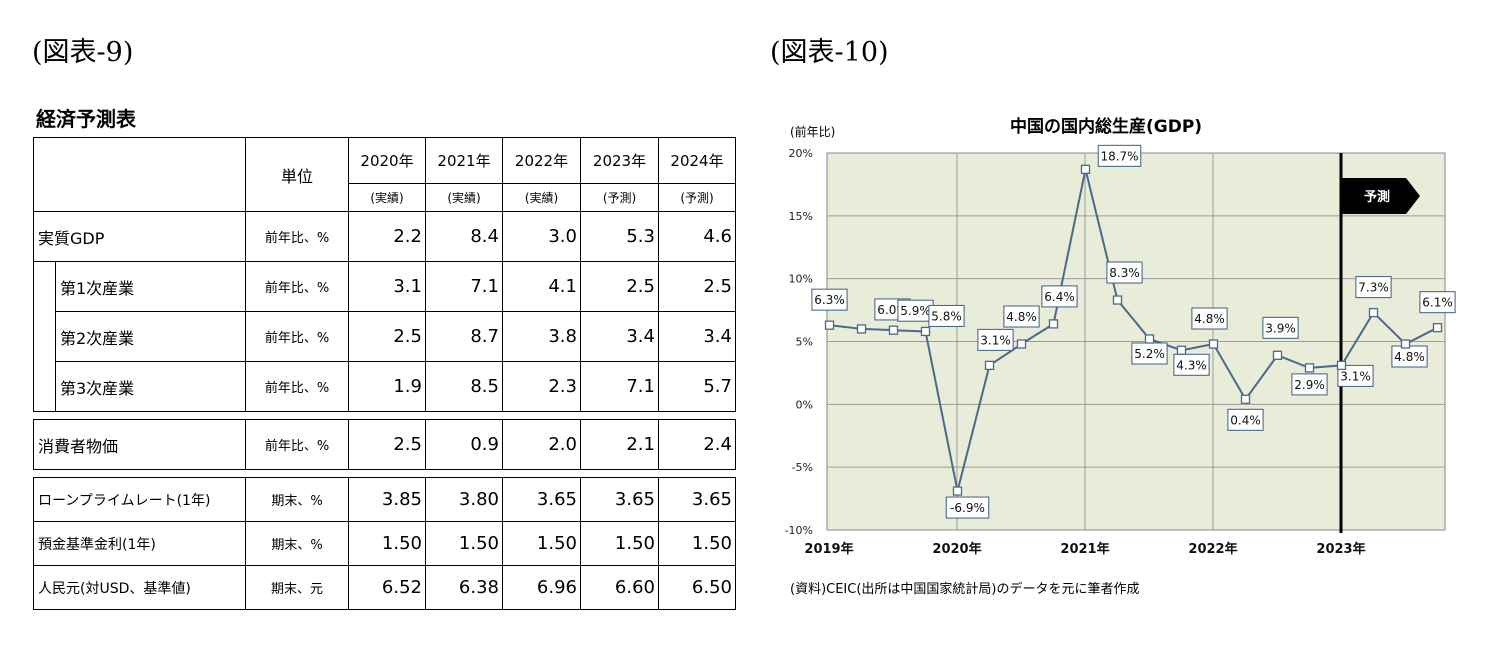  I want to click on cell-value: 2.2, so click(387, 236).